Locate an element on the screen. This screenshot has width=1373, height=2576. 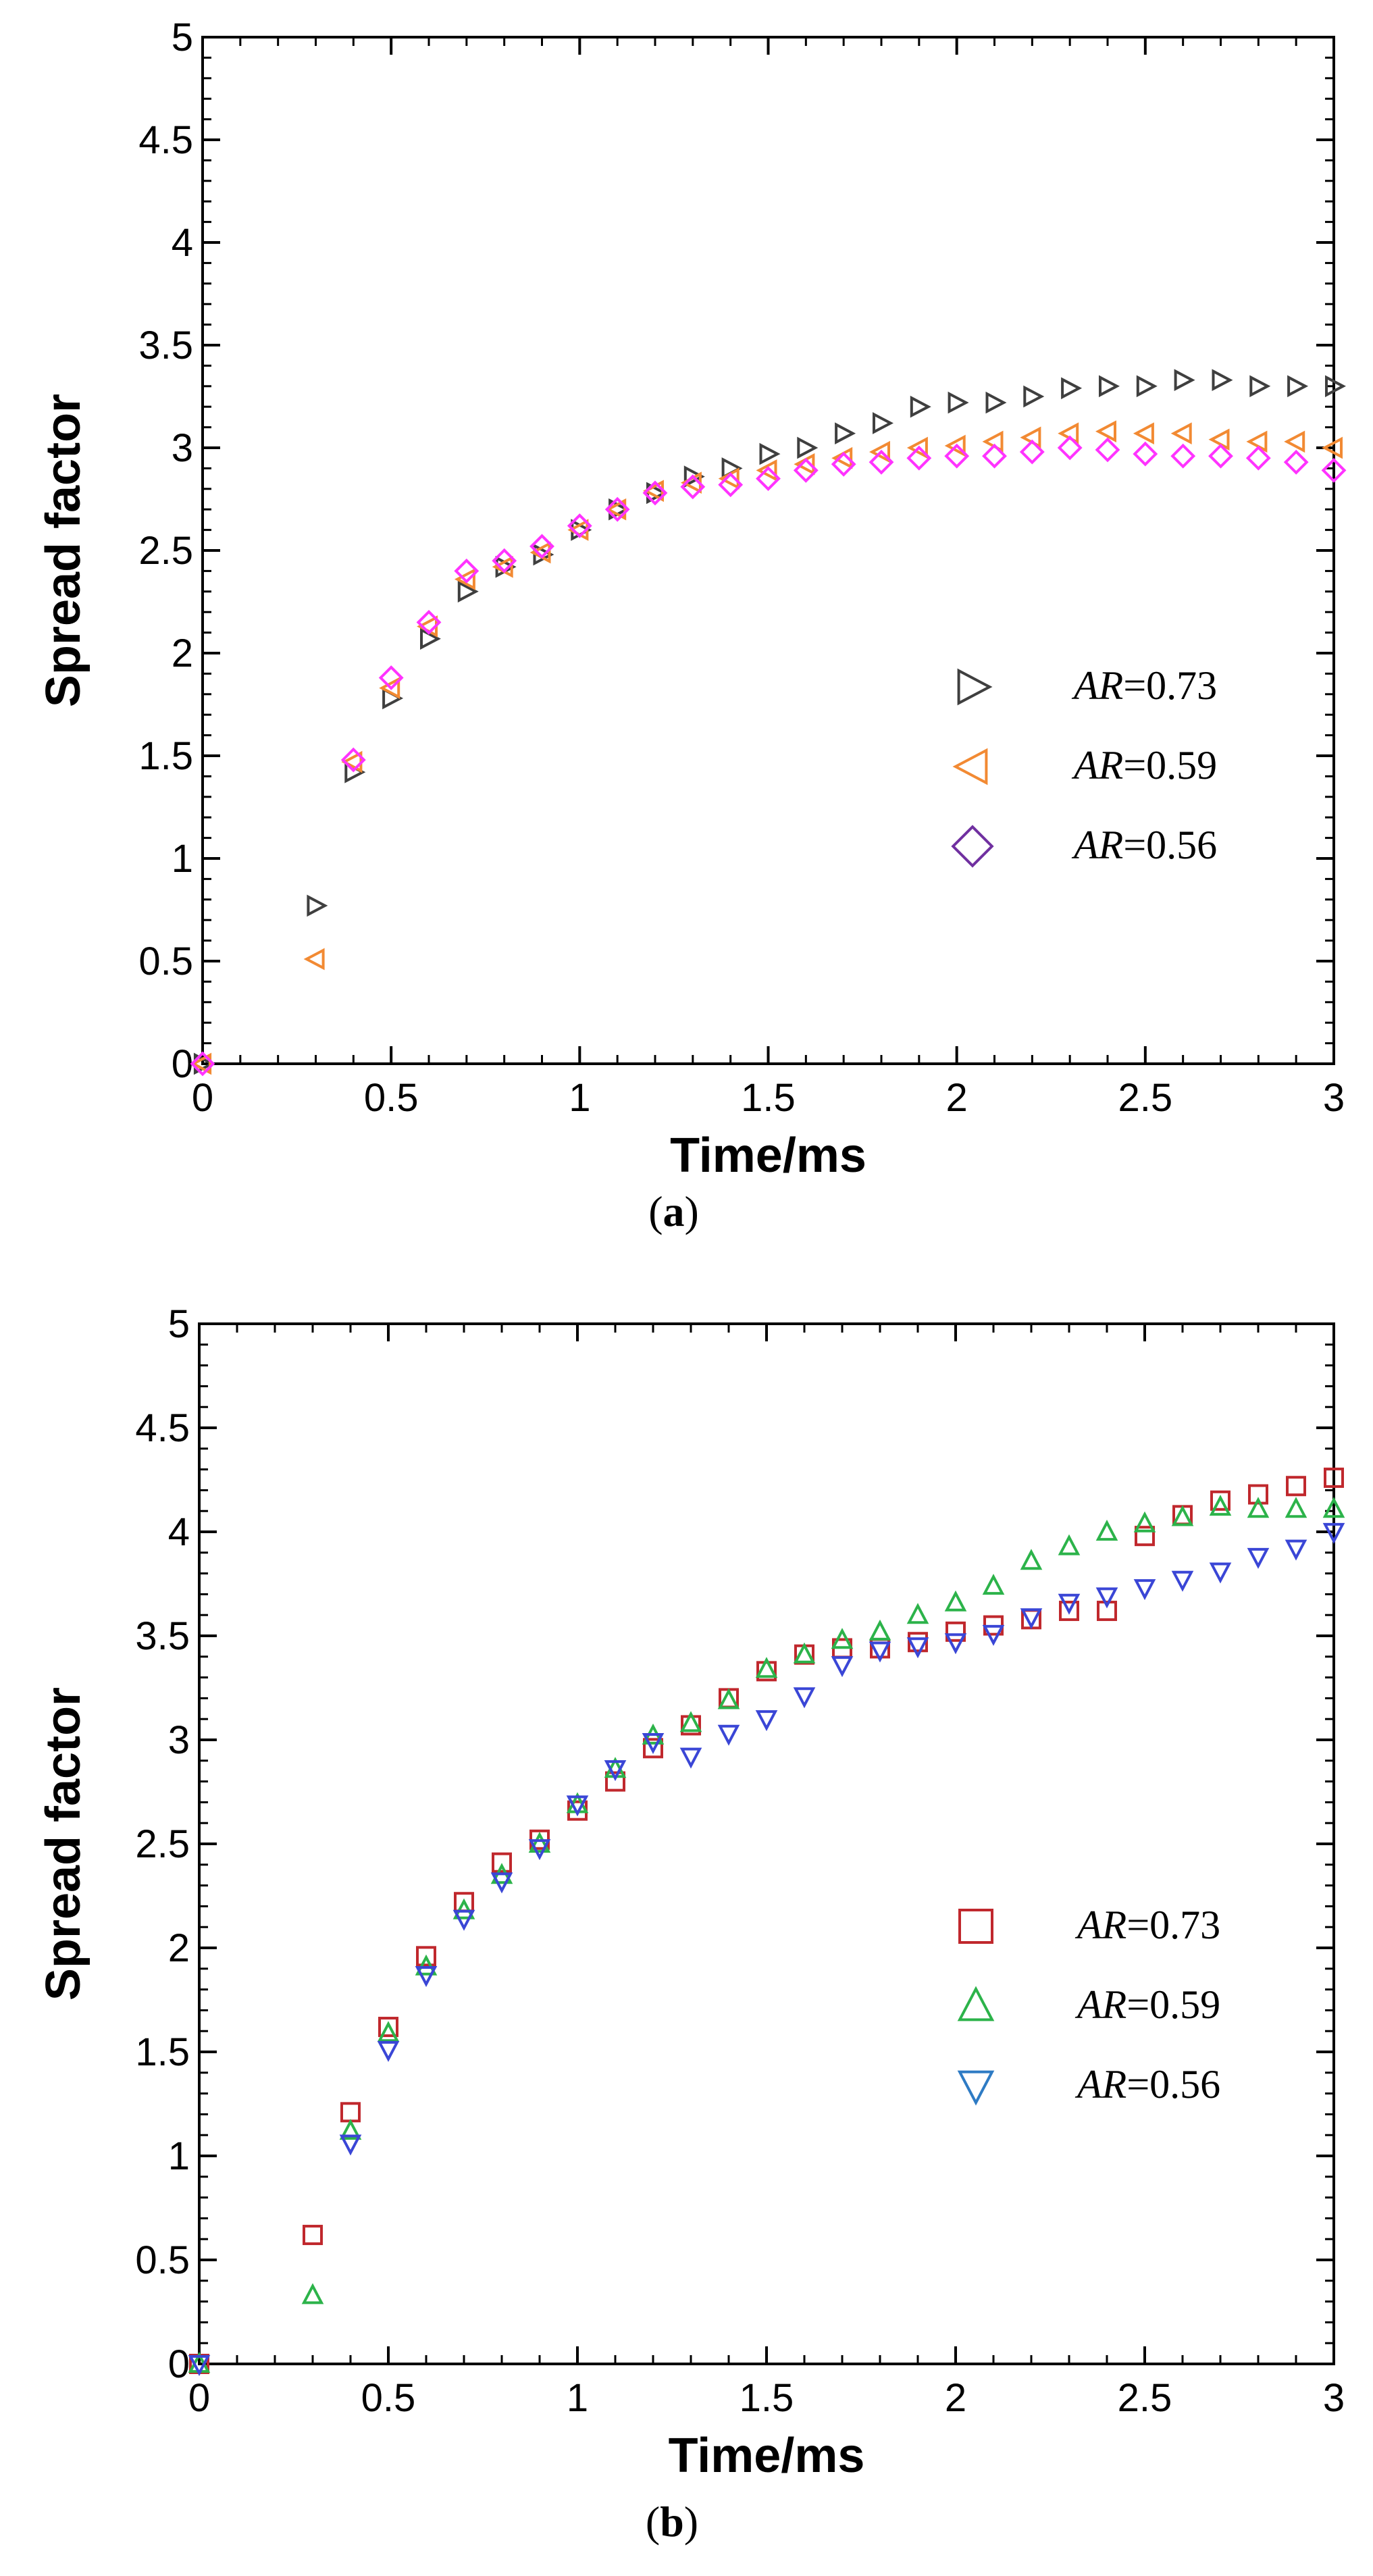
legend-entry: AR=0.56 is located at coordinates (1147, 2084).